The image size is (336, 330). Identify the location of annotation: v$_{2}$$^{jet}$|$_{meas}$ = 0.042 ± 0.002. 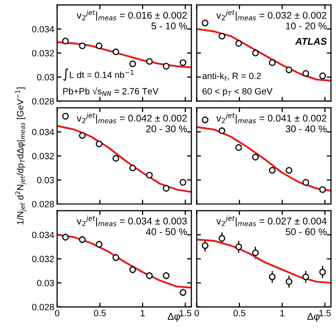
(131, 118).